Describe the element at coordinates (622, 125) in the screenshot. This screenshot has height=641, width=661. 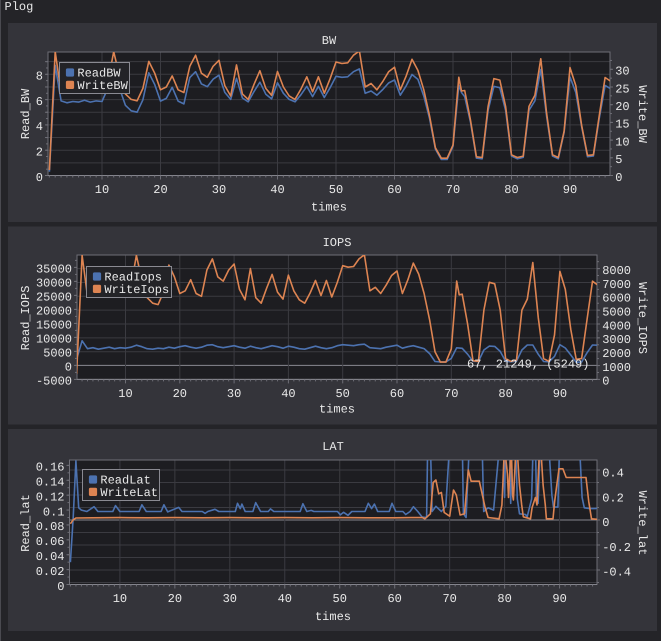
I see `svg-text: 15` at that location.